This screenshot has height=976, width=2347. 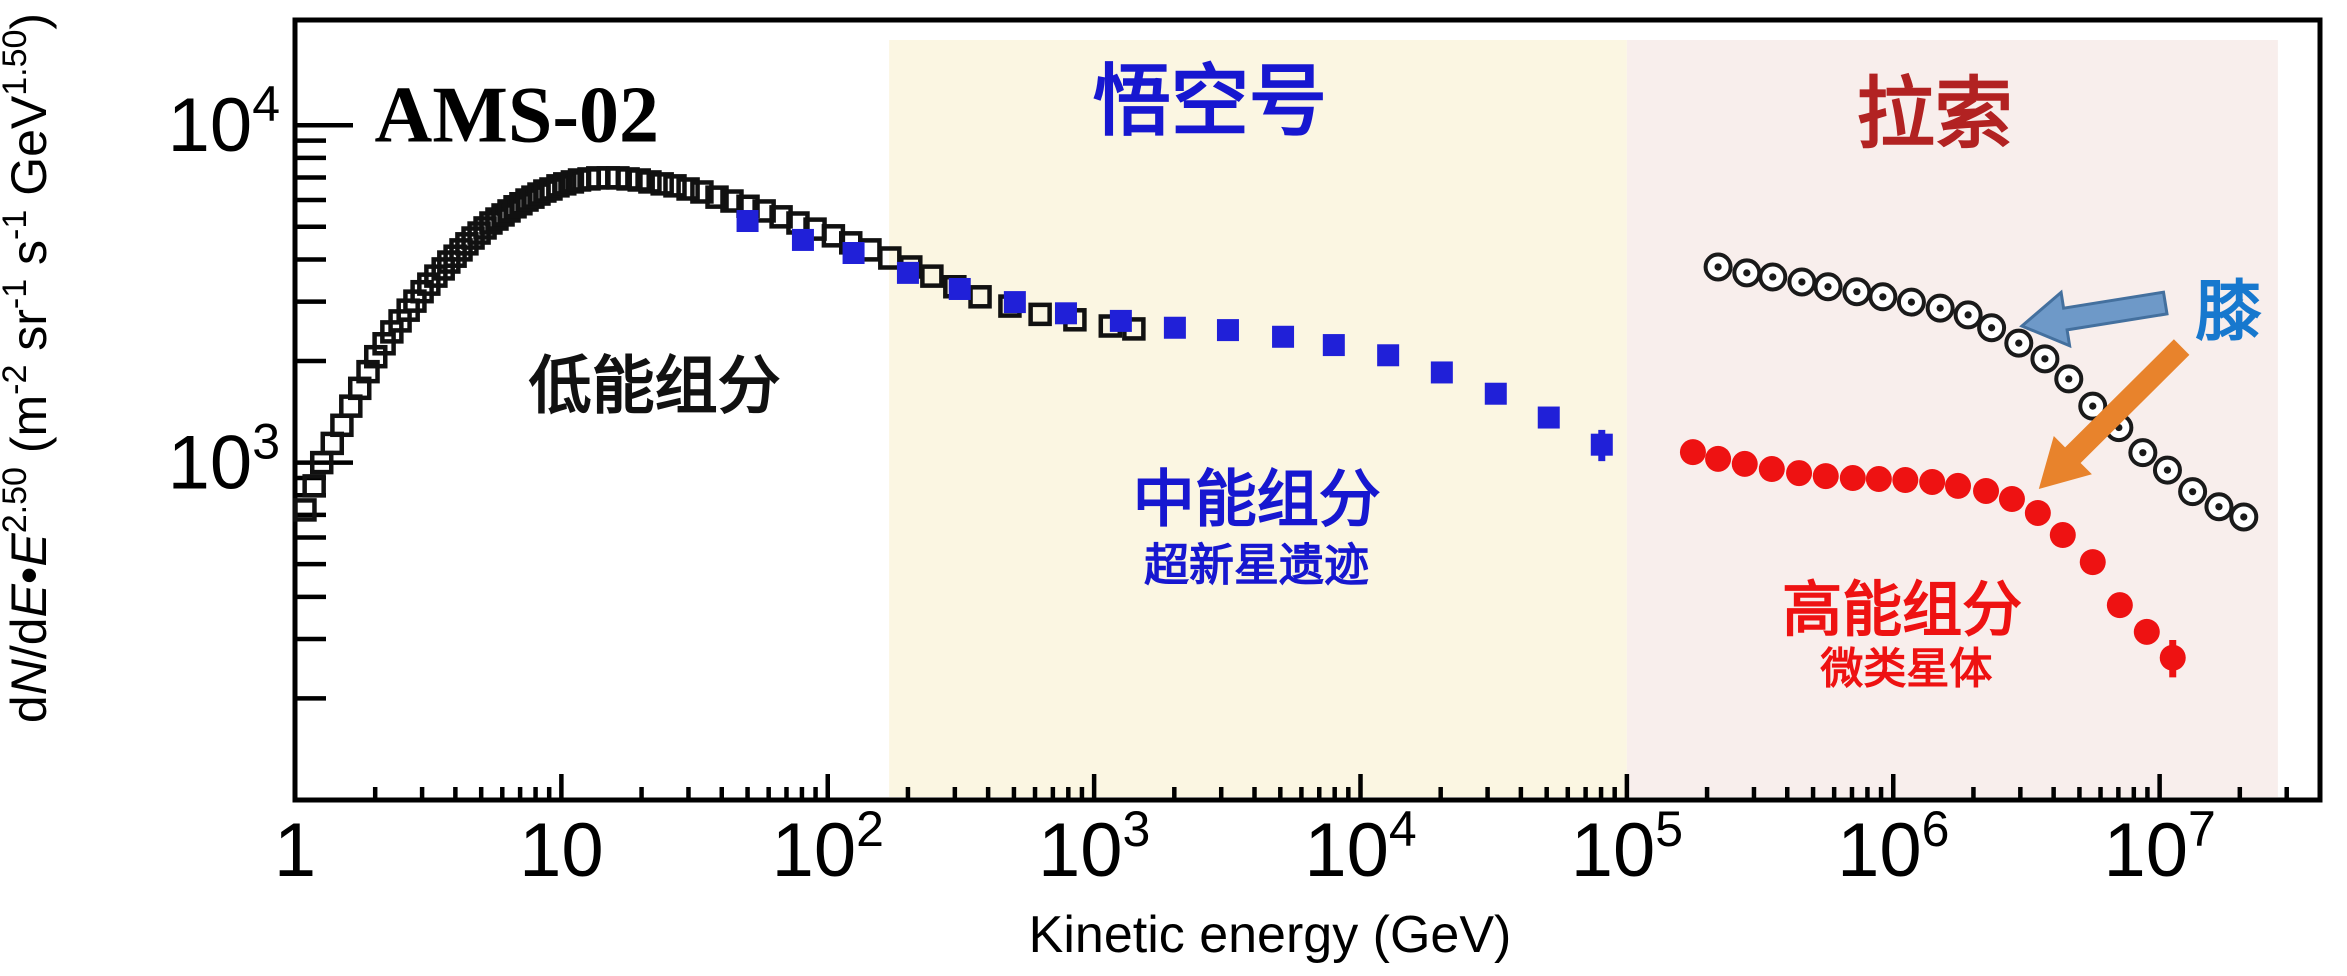 What do you see at coordinates (1256, 564) in the screenshot?
I see `annotation-mid-sub: 超新星遗迹` at bounding box center [1256, 564].